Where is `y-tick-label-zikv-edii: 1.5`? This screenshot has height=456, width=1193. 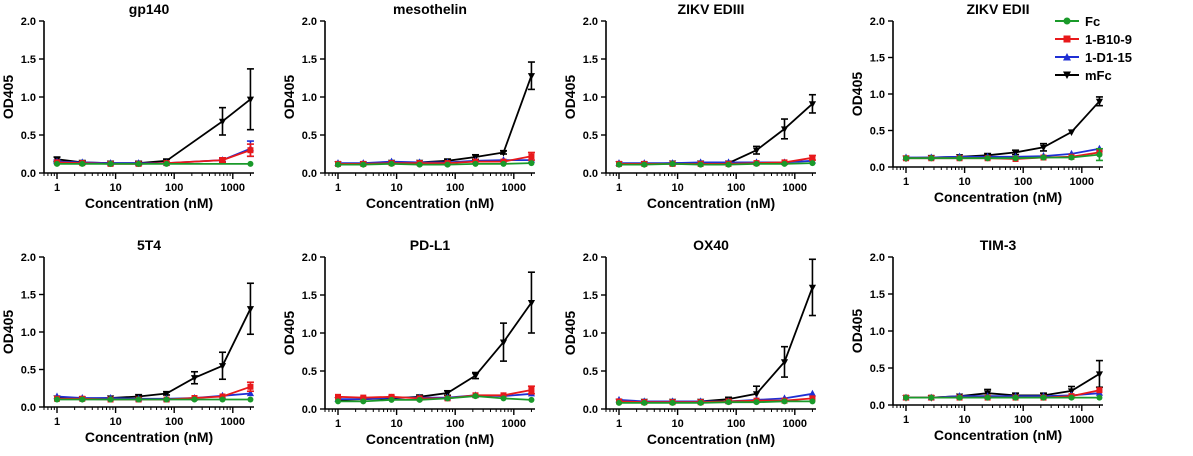
y-tick-label-zikv-edii: 1.5 is located at coordinates (877, 59).